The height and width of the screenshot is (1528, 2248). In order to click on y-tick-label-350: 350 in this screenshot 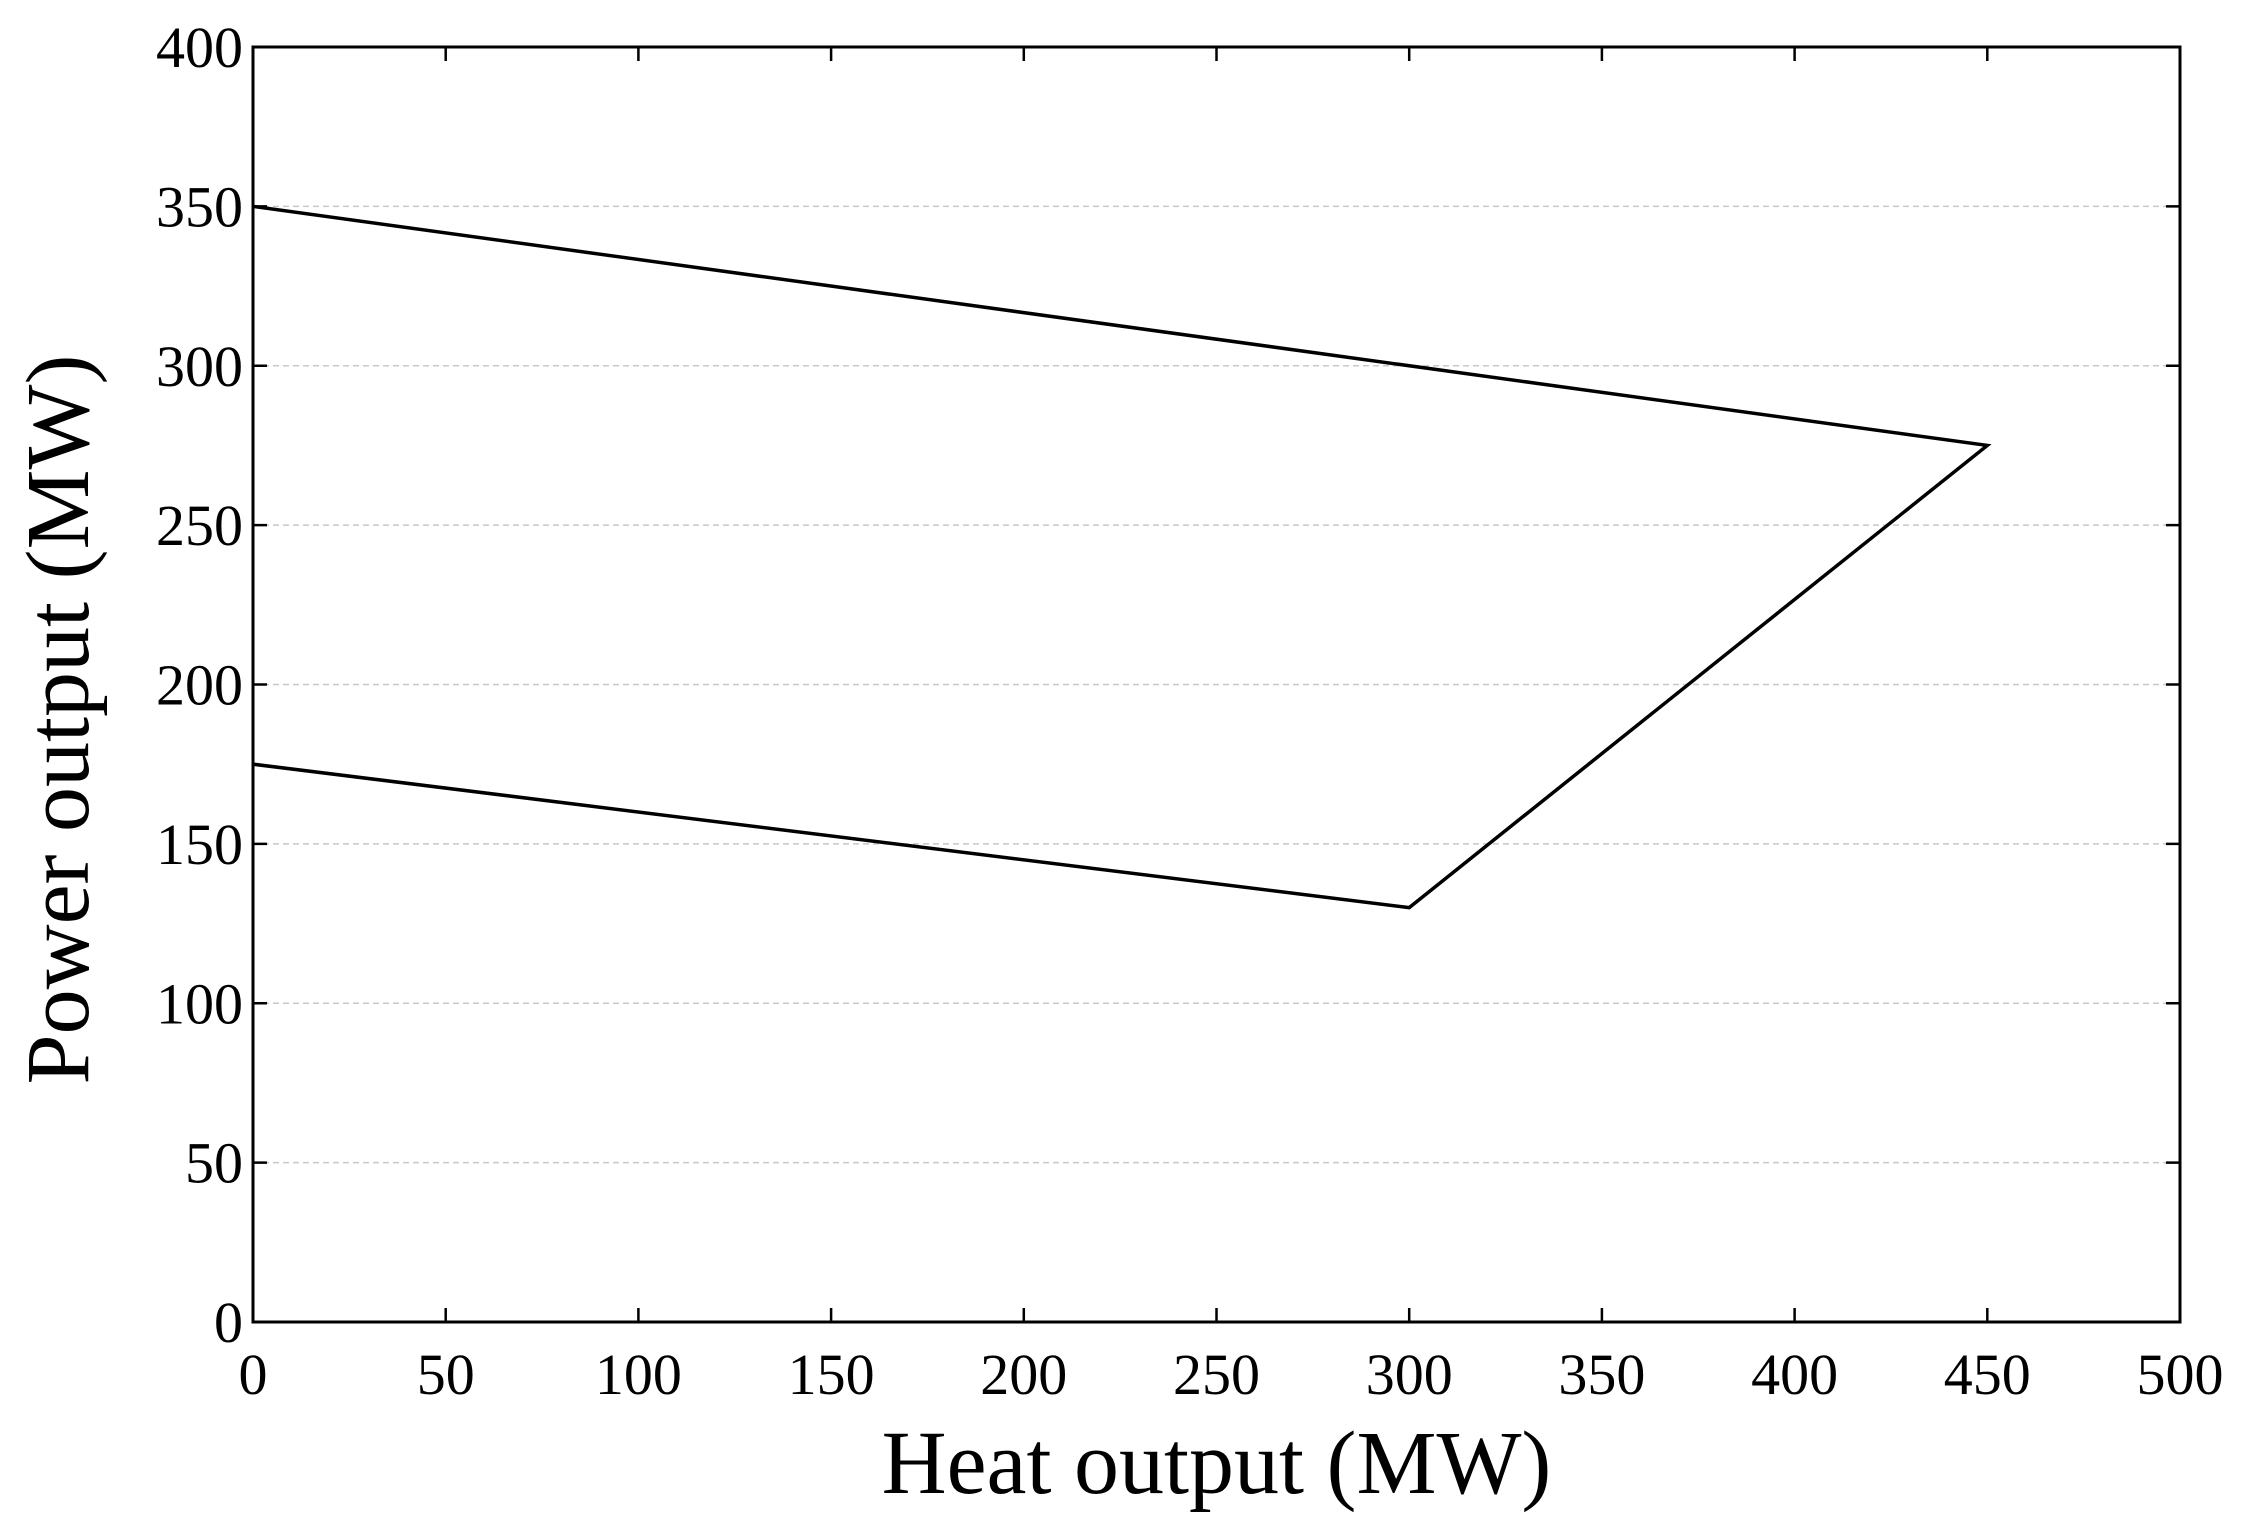, I will do `click(199, 206)`.